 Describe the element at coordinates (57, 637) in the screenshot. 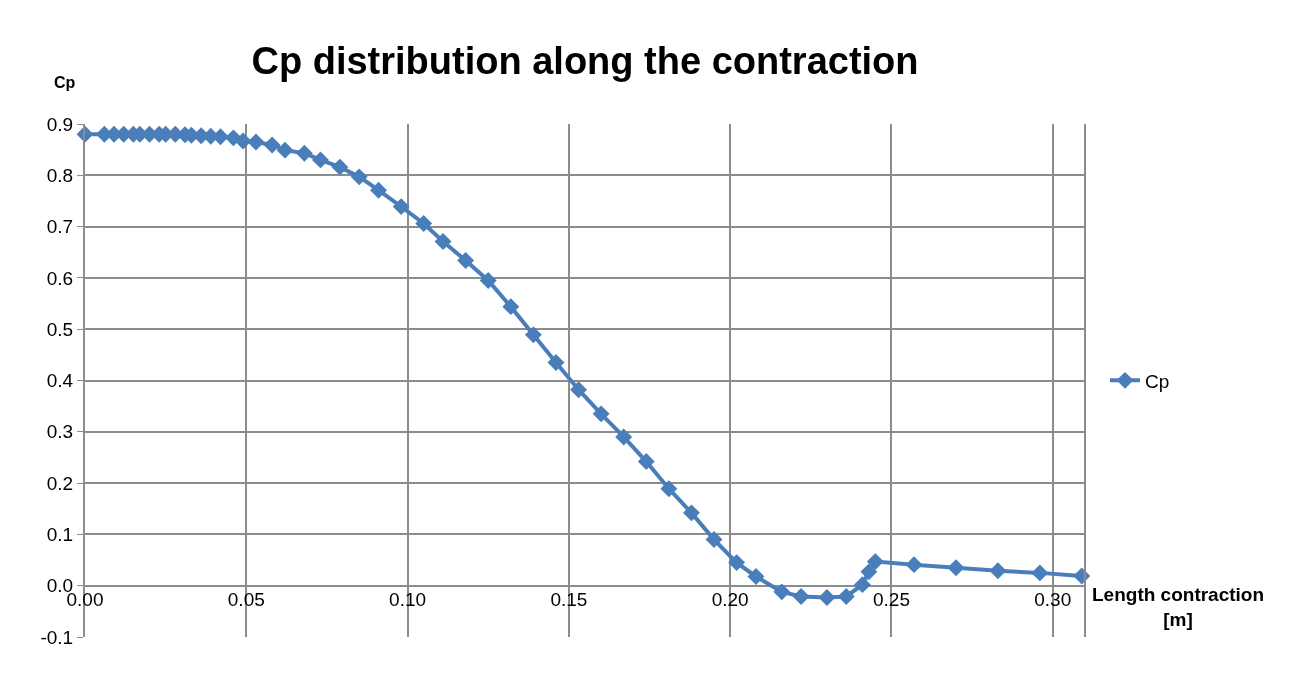

I see `y-tick-label: -0.1` at that location.